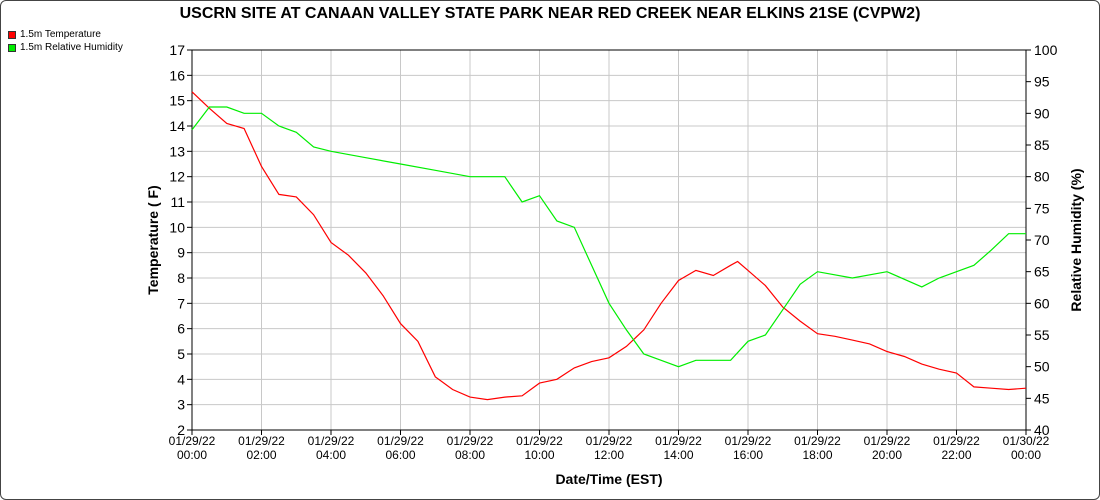  What do you see at coordinates (181, 253) in the screenshot?
I see `y-tick-label: 9` at bounding box center [181, 253].